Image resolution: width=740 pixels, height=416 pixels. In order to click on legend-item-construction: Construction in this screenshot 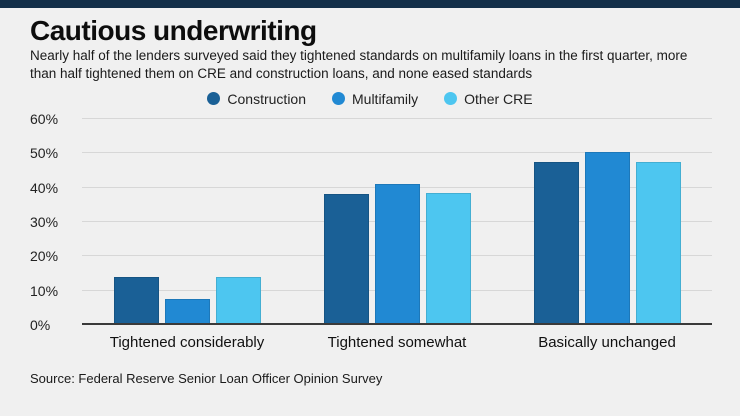, I will do `click(256, 99)`.